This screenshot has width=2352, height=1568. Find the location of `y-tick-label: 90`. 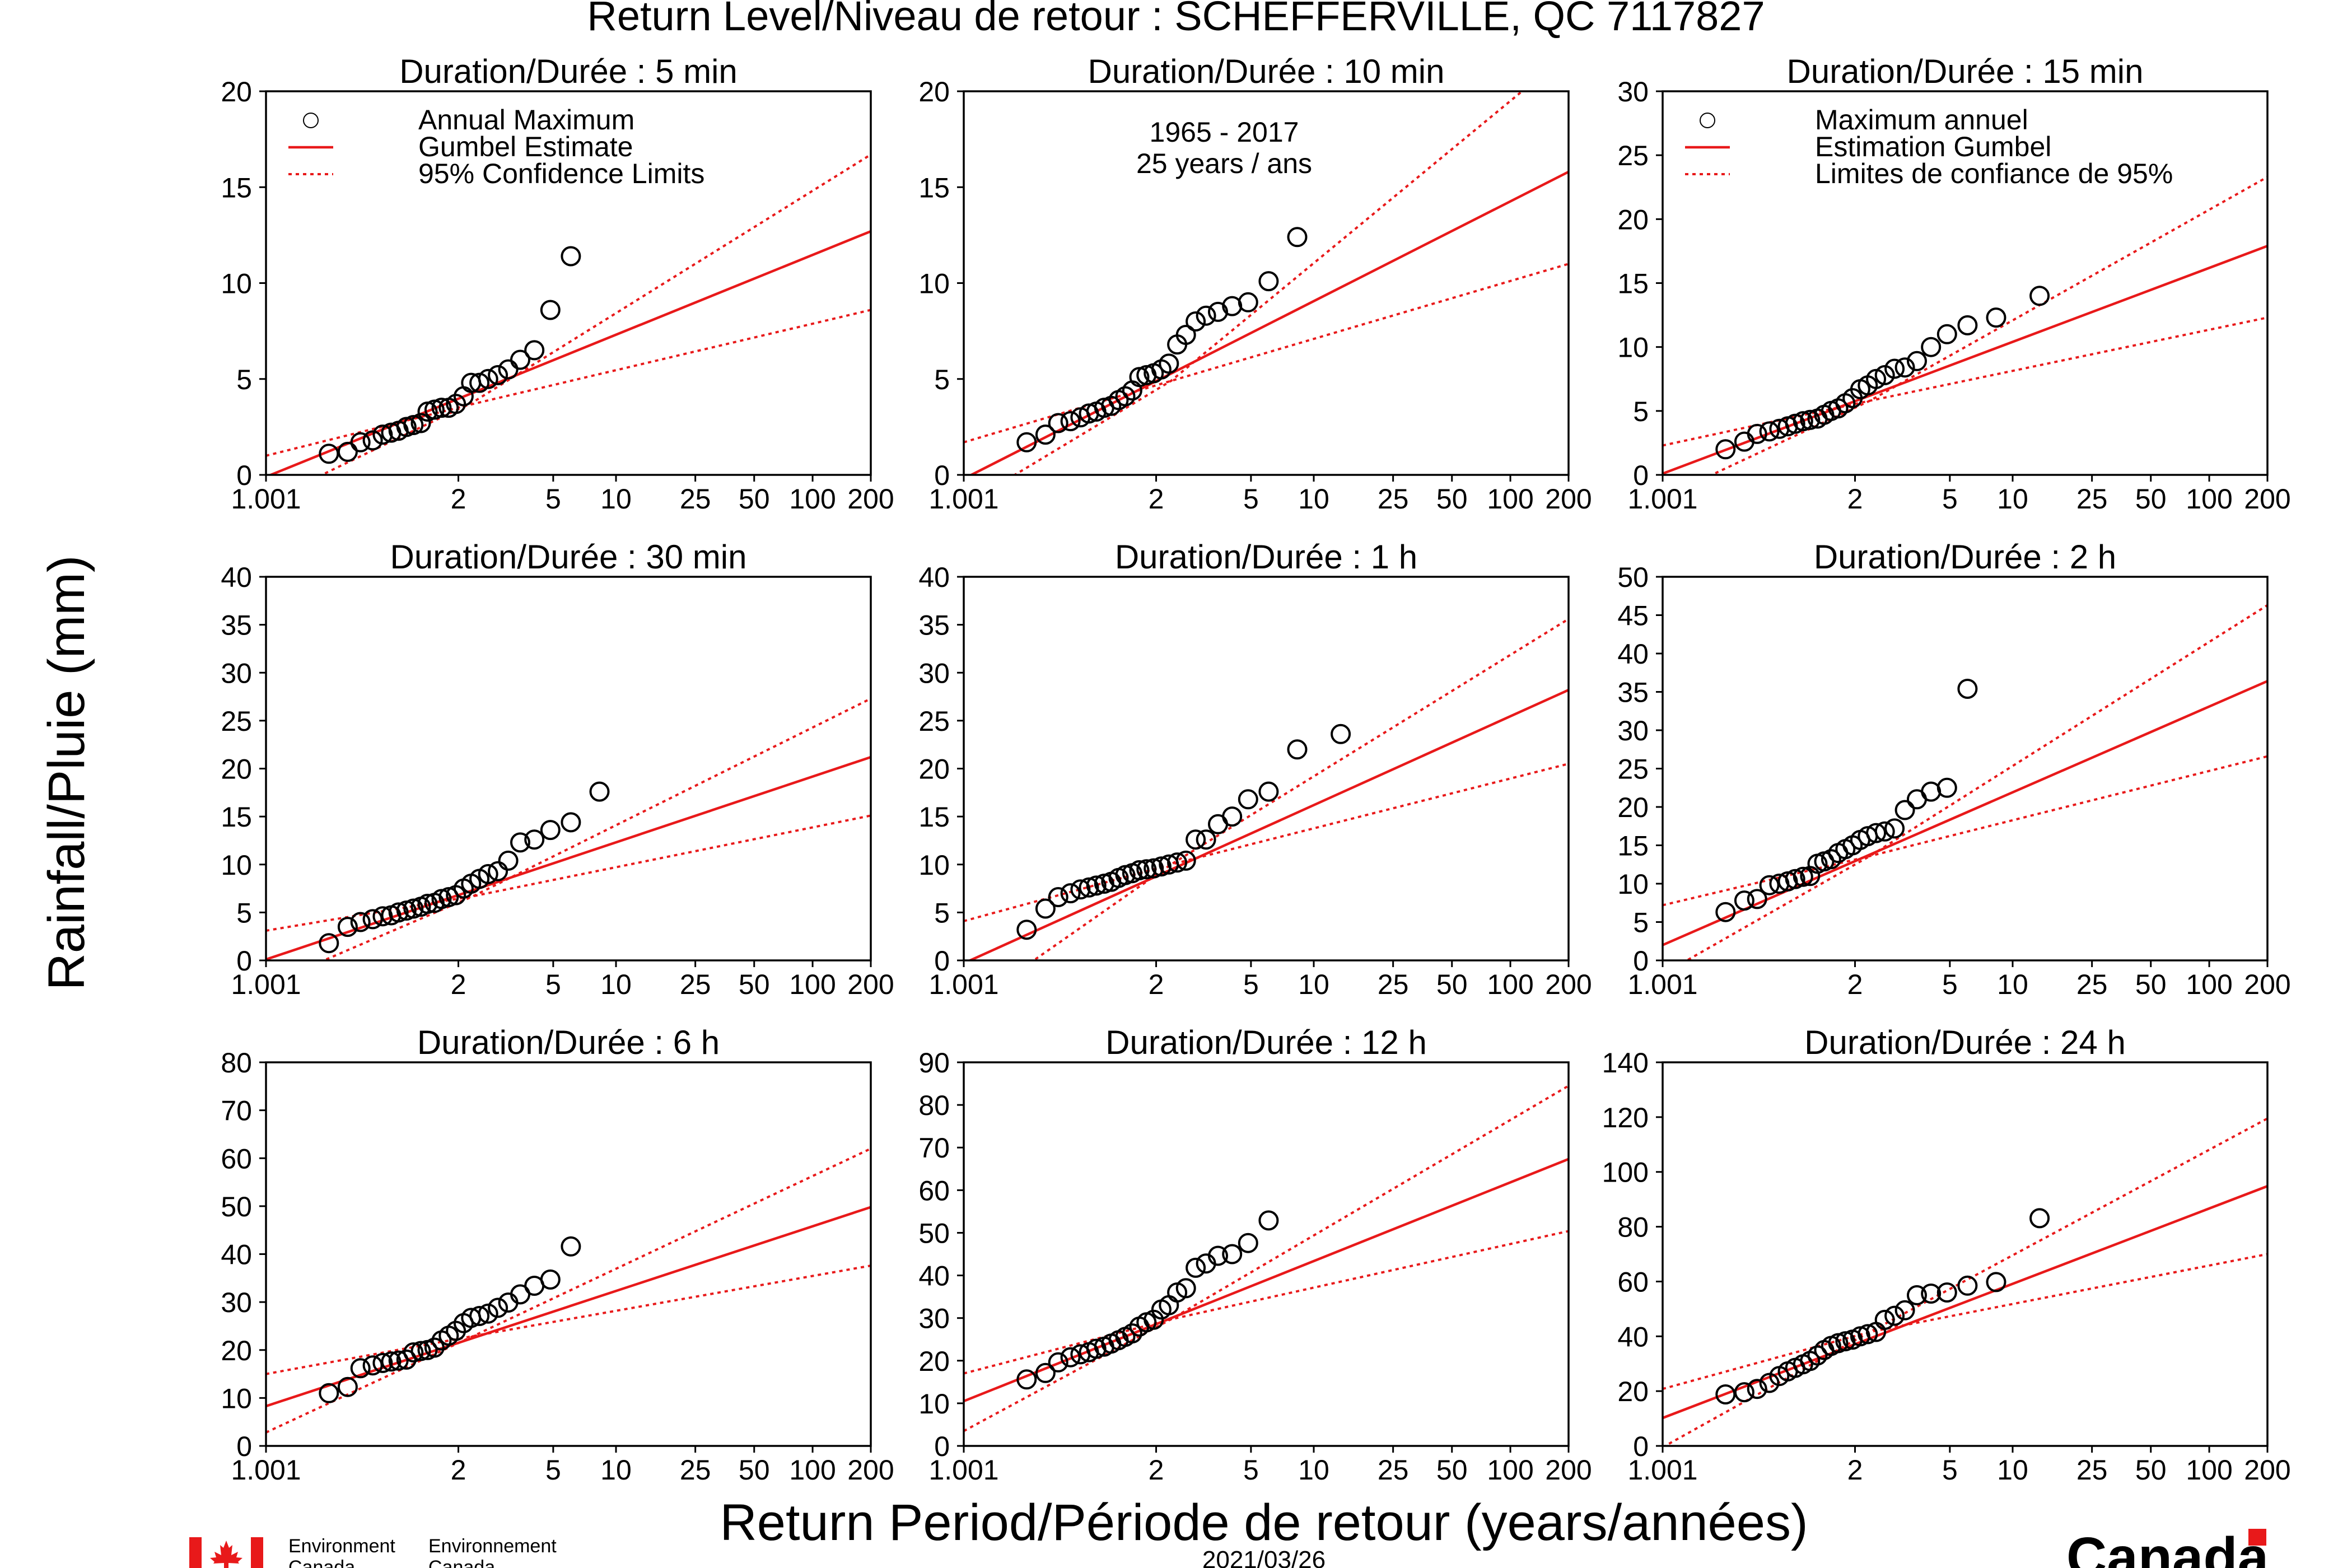

y-tick-label: 90 is located at coordinates (934, 1063).